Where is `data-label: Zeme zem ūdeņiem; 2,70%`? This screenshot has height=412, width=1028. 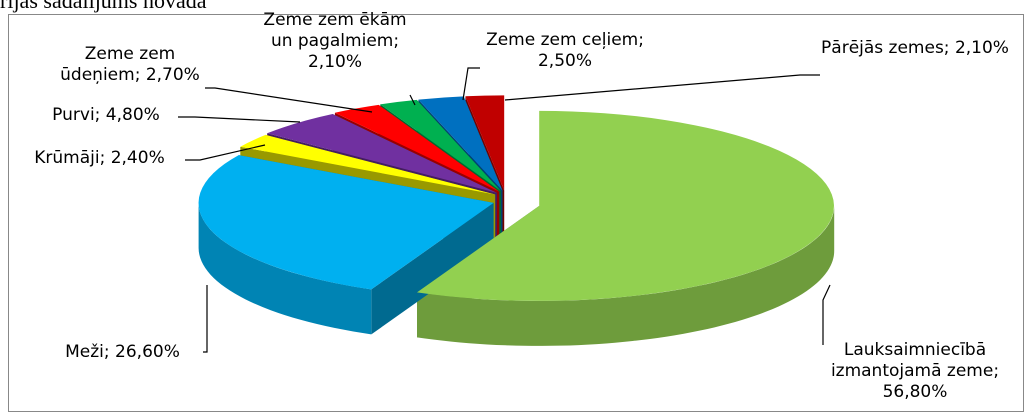
data-label: Zeme zem ūdeņiem; 2,70% is located at coordinates (130, 64).